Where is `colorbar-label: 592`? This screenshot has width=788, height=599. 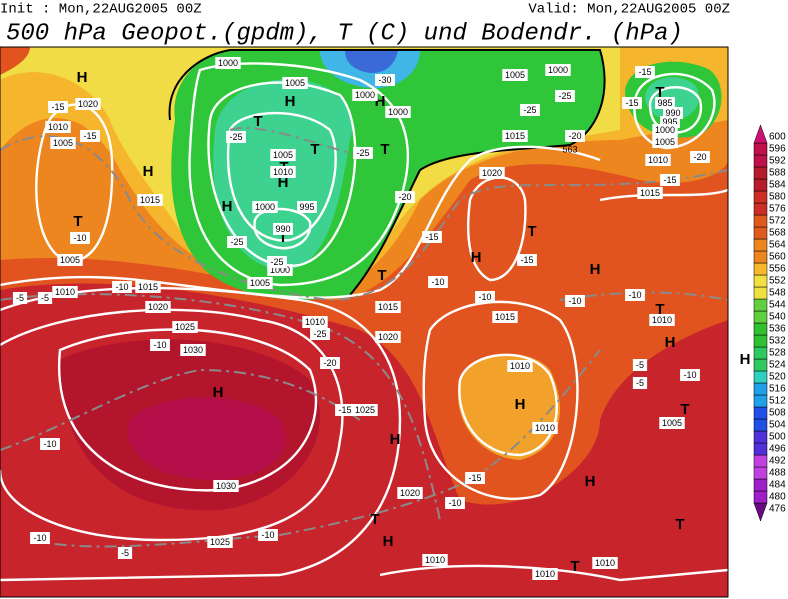
colorbar-label: 592 is located at coordinates (777, 161).